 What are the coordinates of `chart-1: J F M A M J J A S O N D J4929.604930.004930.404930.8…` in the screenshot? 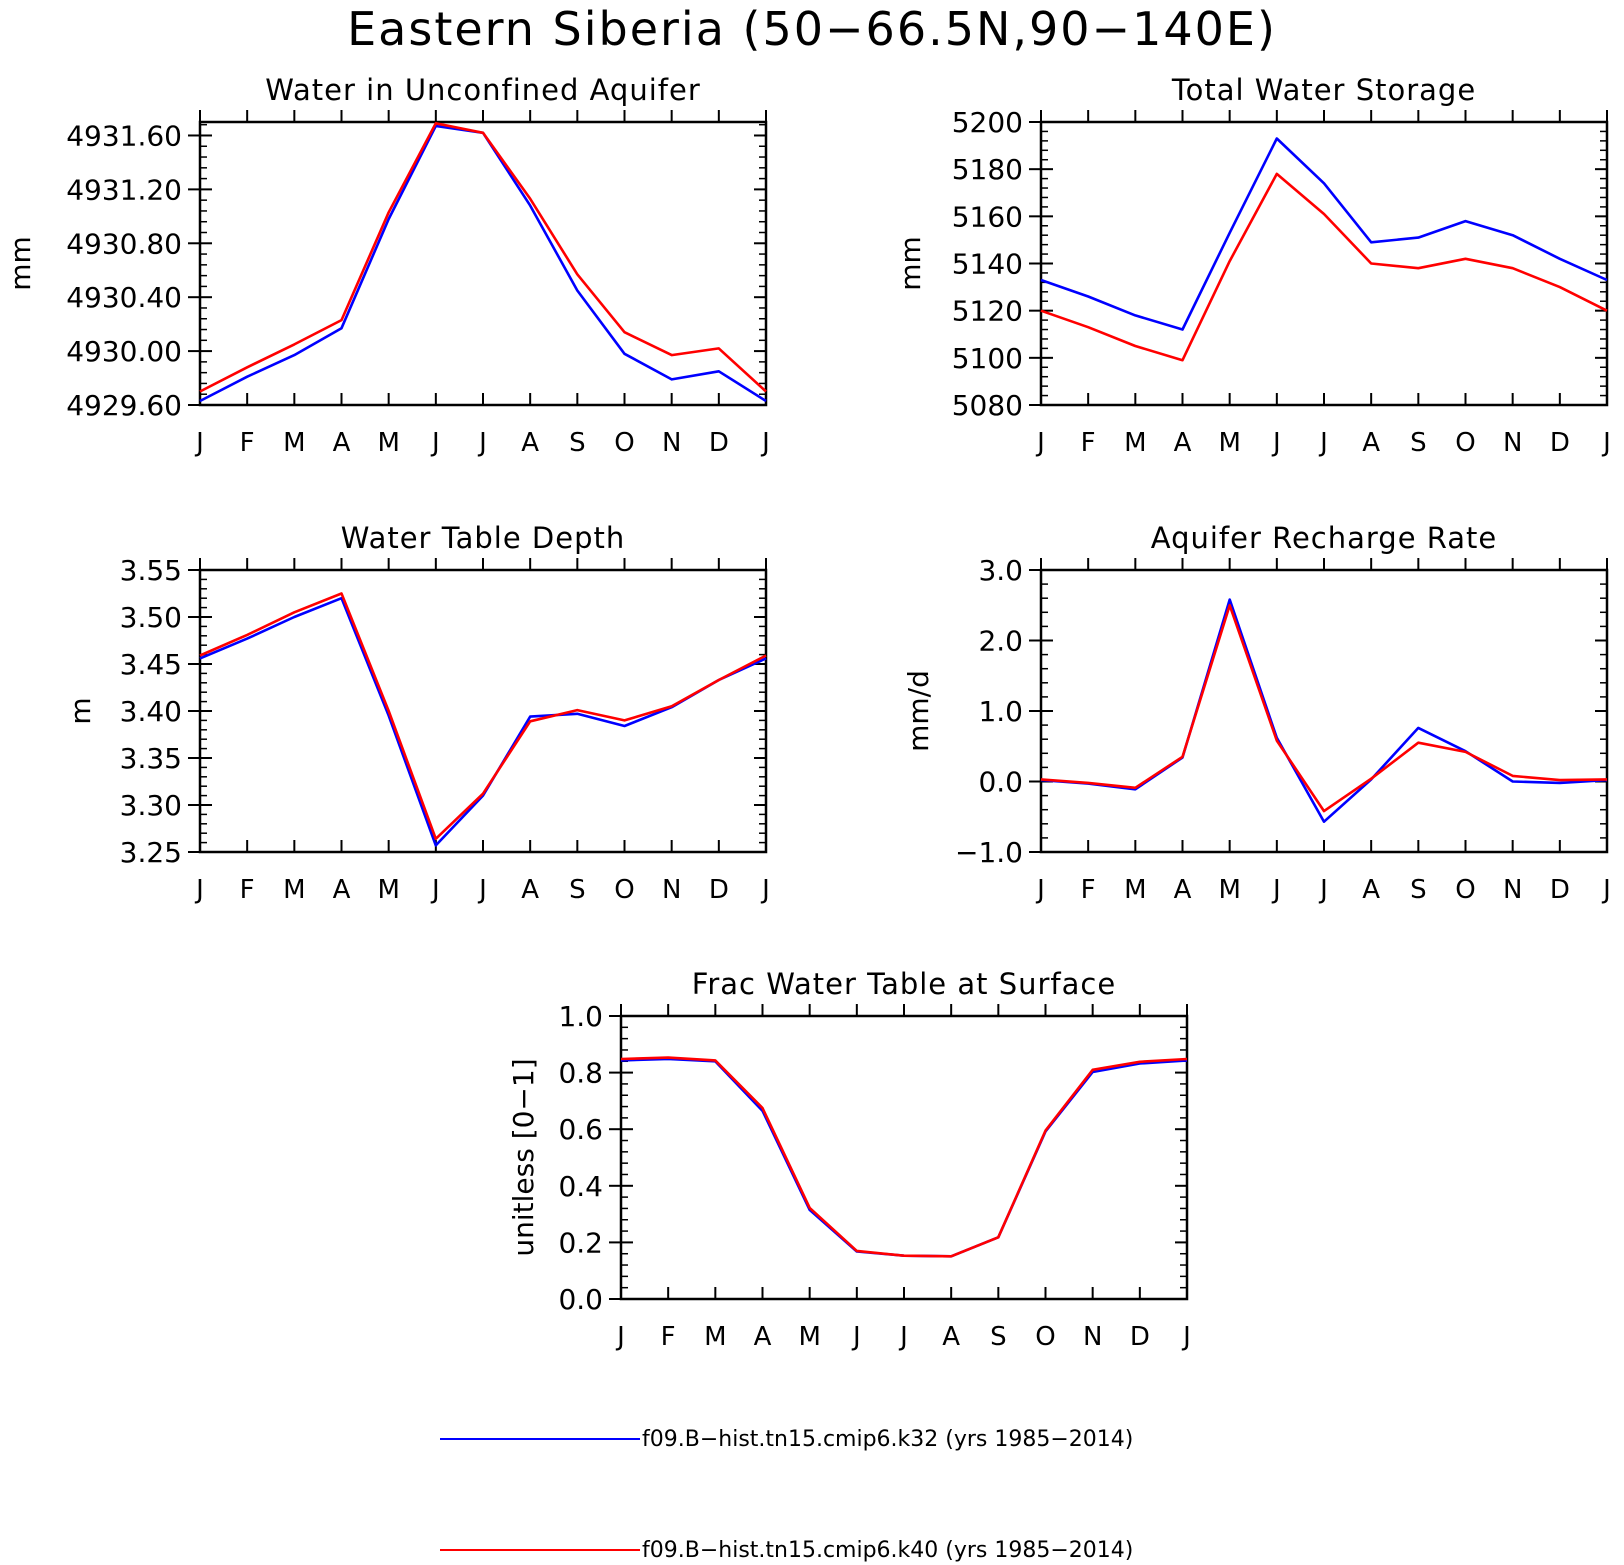 It's located at (387, 265).